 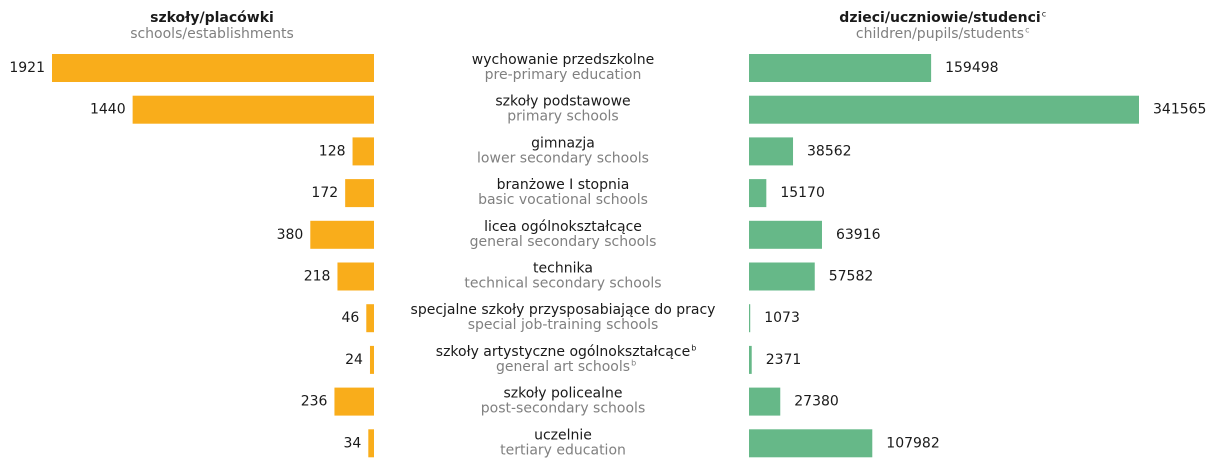 What do you see at coordinates (802, 193) in the screenshot?
I see `value-label: 15170` at bounding box center [802, 193].